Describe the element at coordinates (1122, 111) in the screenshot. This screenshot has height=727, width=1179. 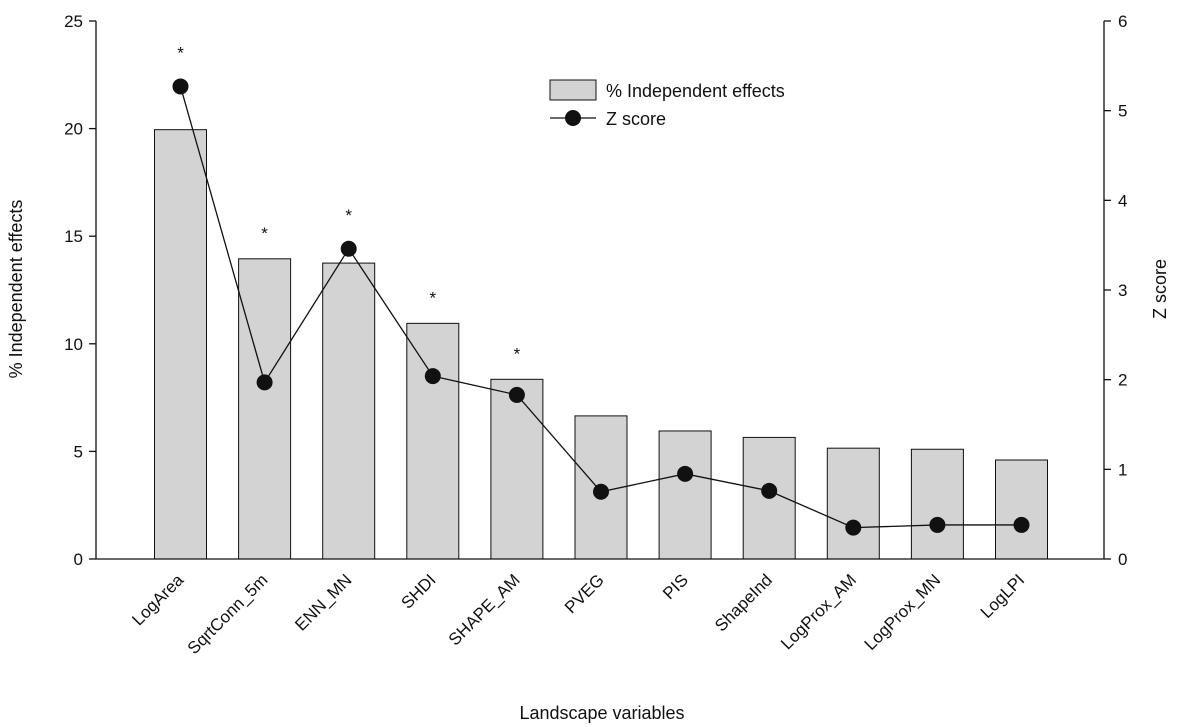
I see `y2-tick-label: 5` at that location.